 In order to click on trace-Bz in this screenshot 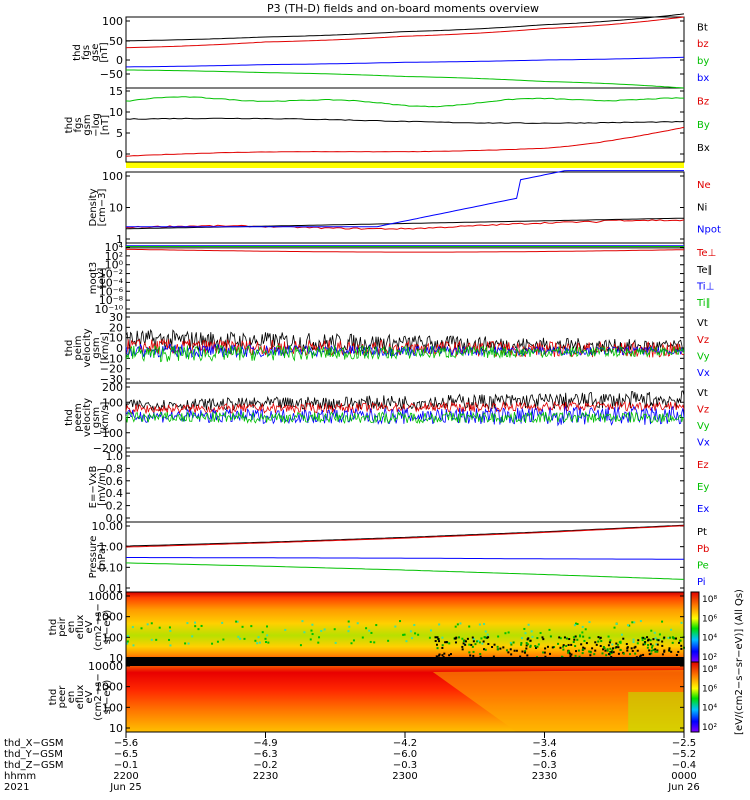, I will do `click(405, 141)`.